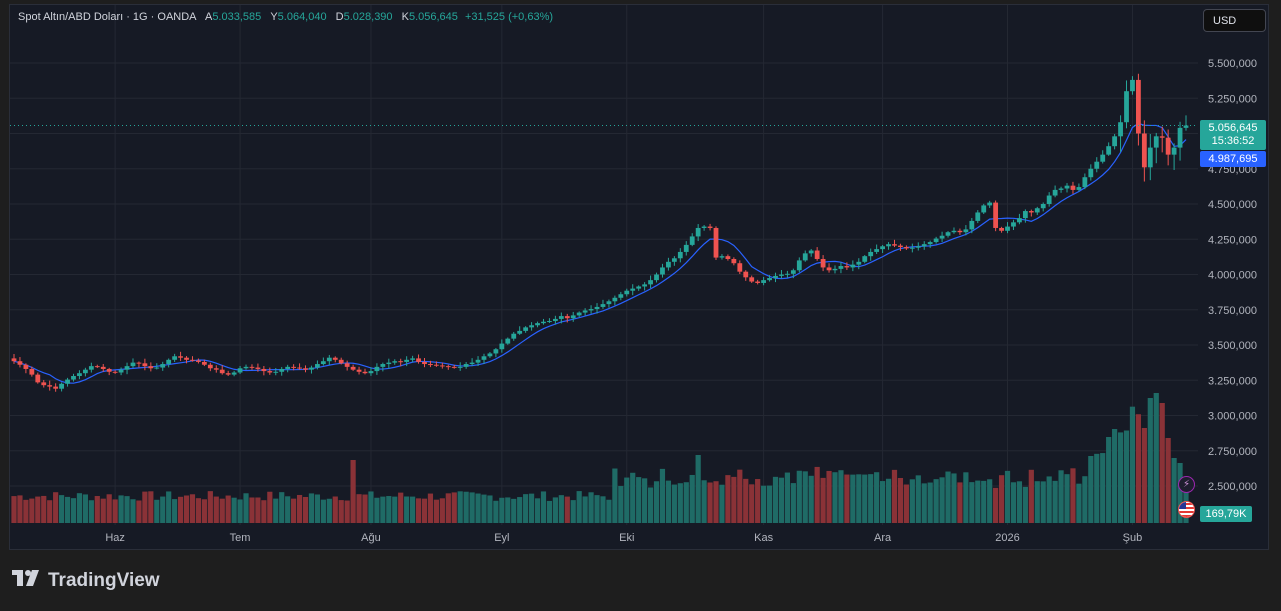 The image size is (1281, 611). What do you see at coordinates (1186, 484) in the screenshot?
I see `bolt-icon: ⚡` at bounding box center [1186, 484].